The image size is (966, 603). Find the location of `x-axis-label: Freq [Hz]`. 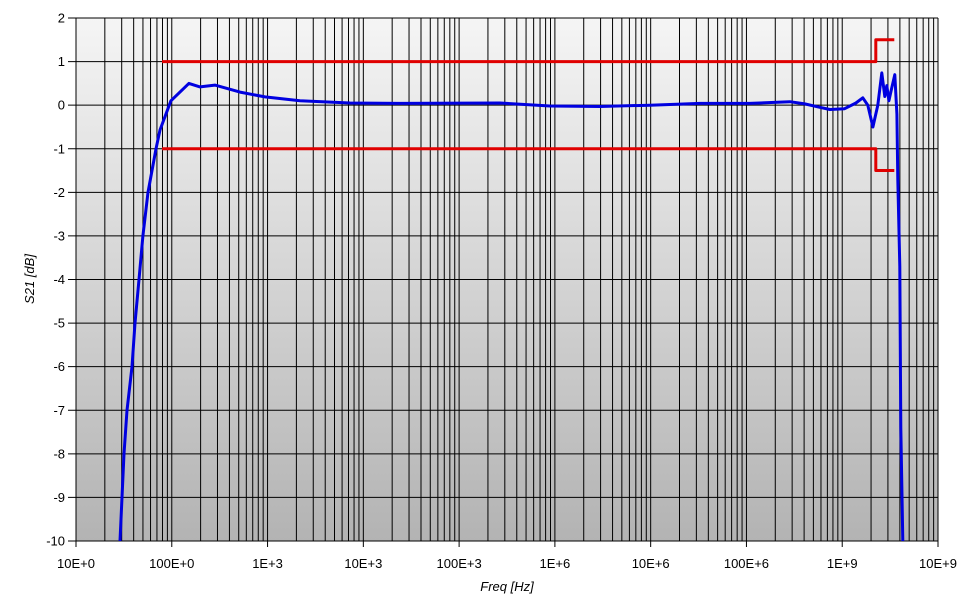

x-axis-label: Freq [Hz] is located at coordinates (507, 586).